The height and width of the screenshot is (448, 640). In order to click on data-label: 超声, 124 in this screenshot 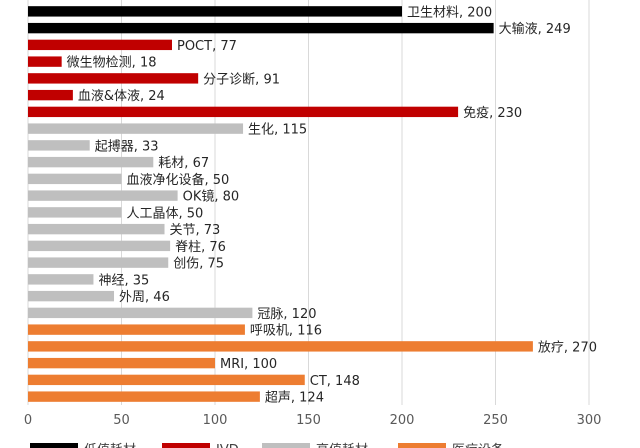, I will do `click(294, 398)`.